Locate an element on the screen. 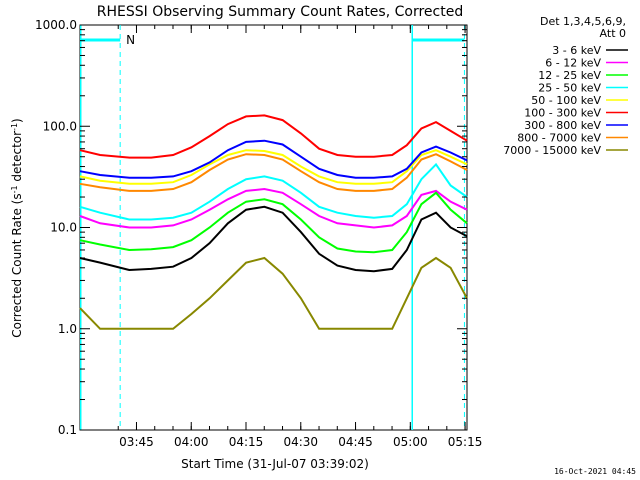 The image size is (640, 480). legend-entry-label: 50 - 100 keV is located at coordinates (566, 100).